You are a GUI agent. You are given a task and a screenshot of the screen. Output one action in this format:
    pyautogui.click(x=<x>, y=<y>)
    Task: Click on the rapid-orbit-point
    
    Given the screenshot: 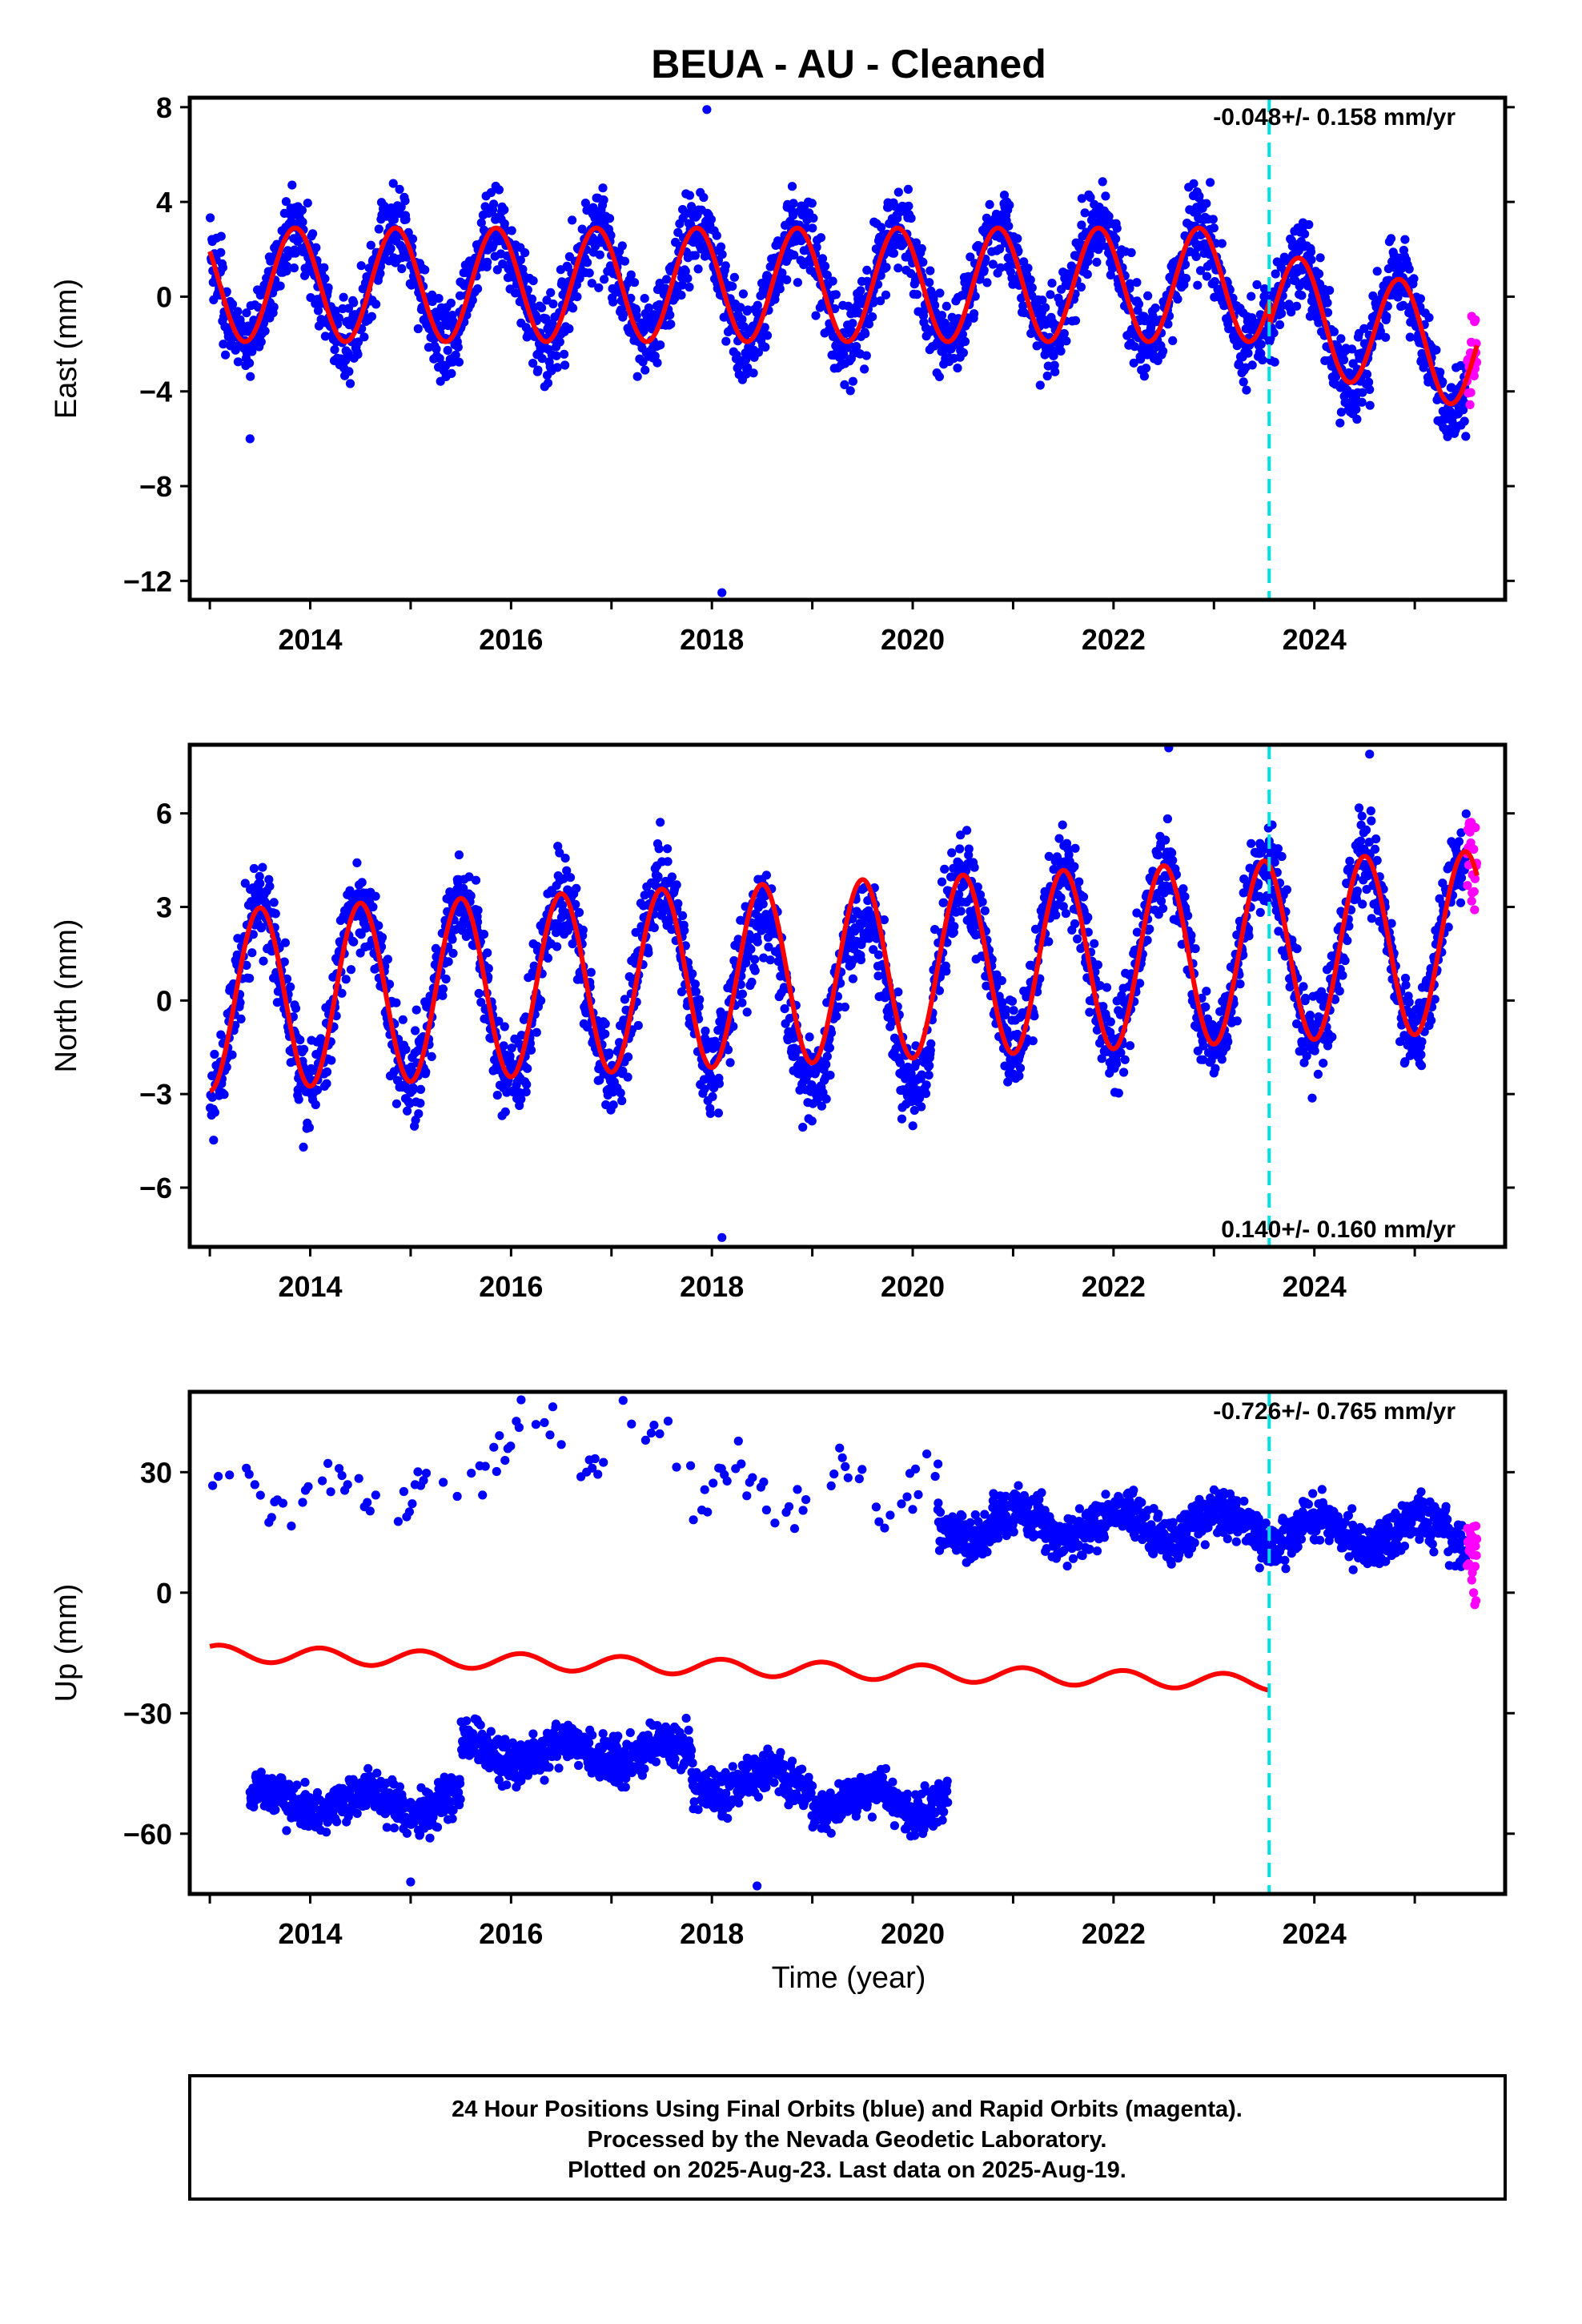 What is the action you would take?
    pyautogui.click(x=1471, y=393)
    